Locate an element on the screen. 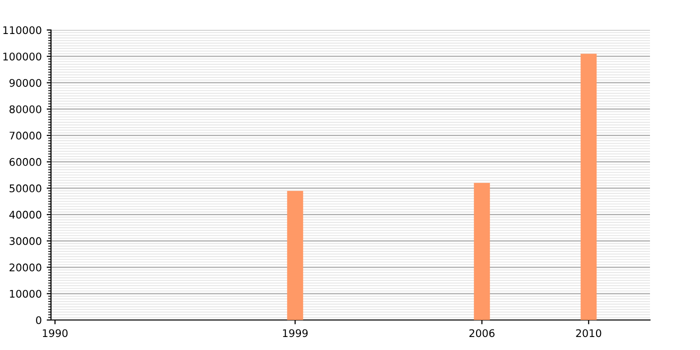 This screenshot has width=700, height=350. y-tick-label: 30000 is located at coordinates (26, 241).